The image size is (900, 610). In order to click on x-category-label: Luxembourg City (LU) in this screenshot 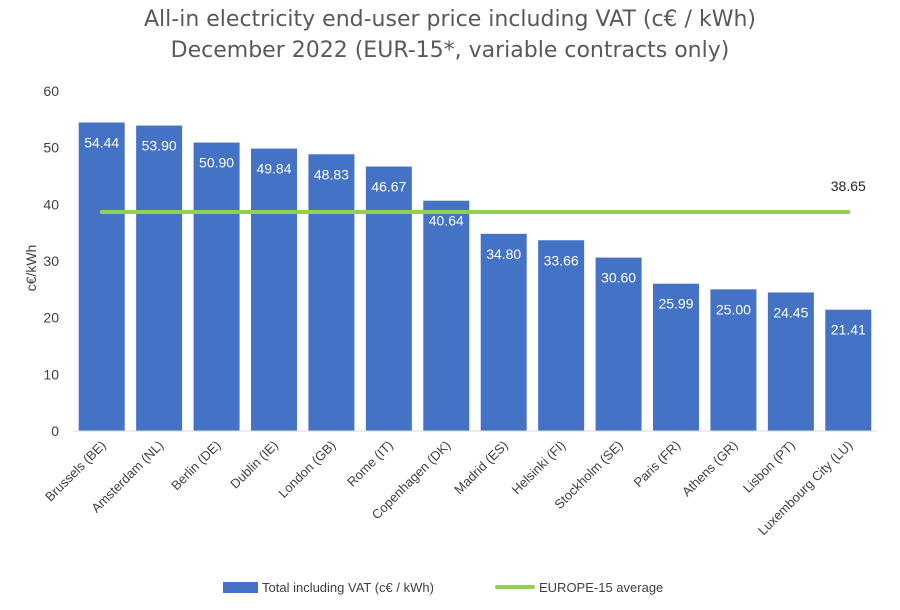, I will do `click(805, 488)`.